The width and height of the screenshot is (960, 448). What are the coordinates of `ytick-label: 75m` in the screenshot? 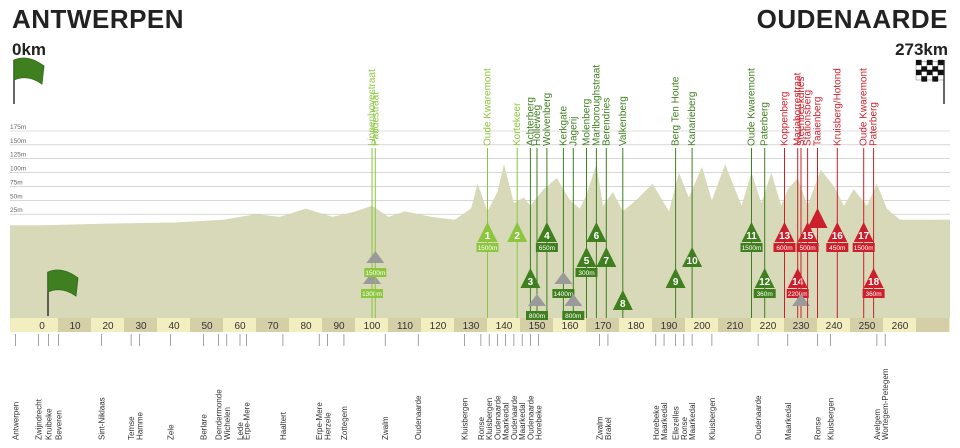 It's located at (16, 182).